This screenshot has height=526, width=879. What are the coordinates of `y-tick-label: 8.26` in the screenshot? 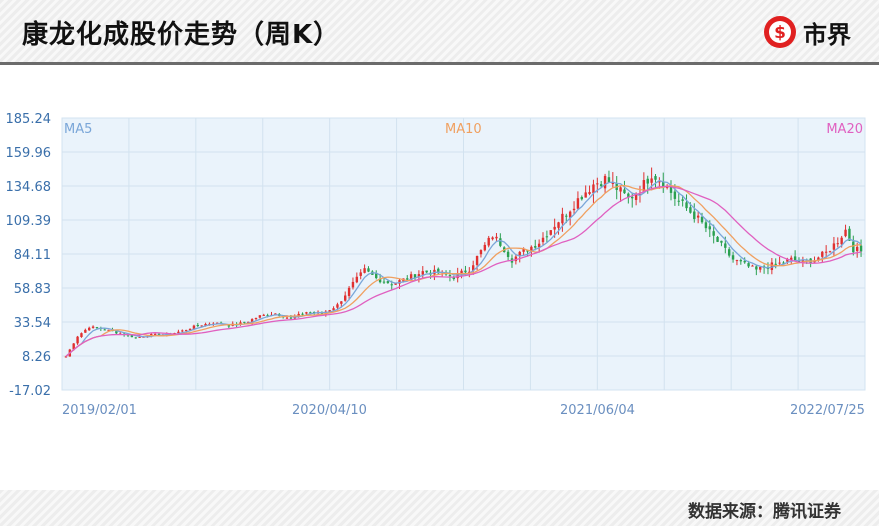 It's located at (36, 357).